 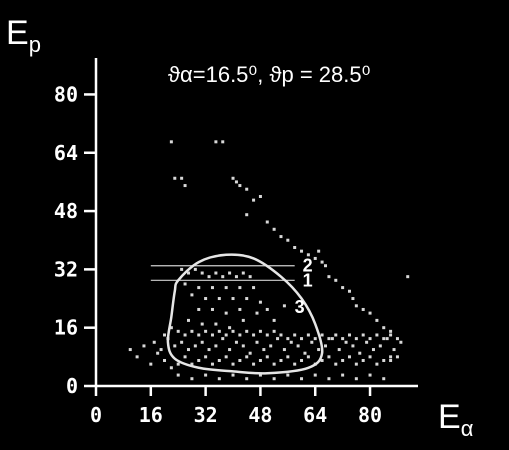 What do you see at coordinates (66, 153) in the screenshot?
I see `y-tick-label: 64` at bounding box center [66, 153].